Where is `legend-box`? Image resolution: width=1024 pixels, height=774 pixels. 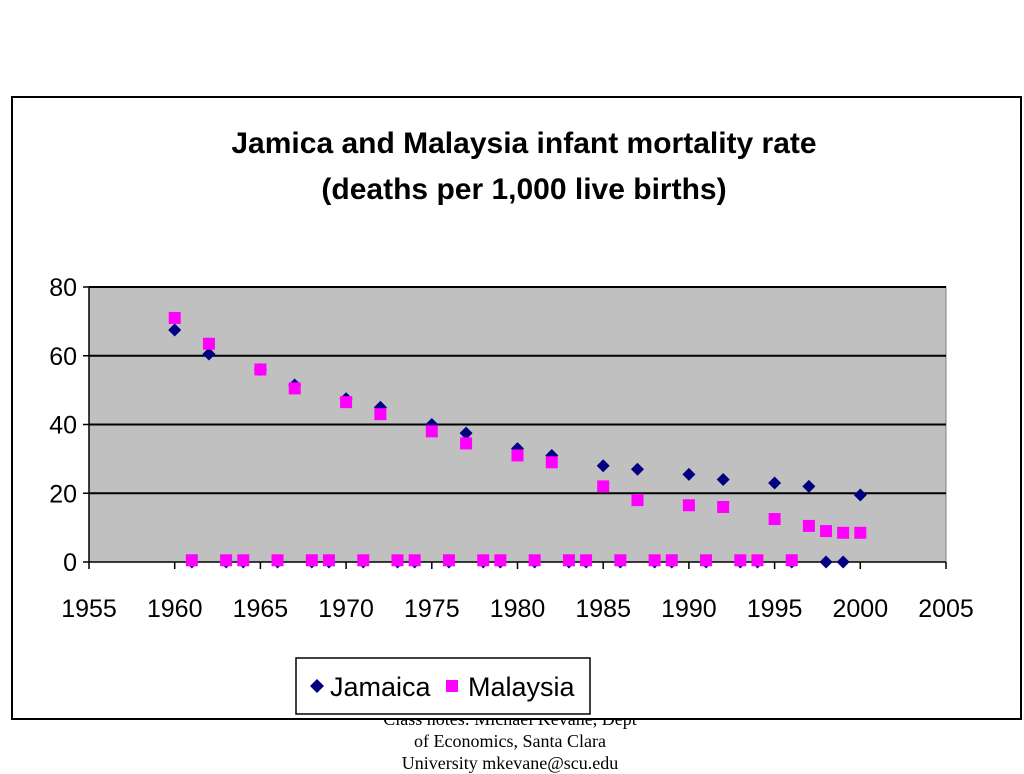
legend-box is located at coordinates (443, 686).